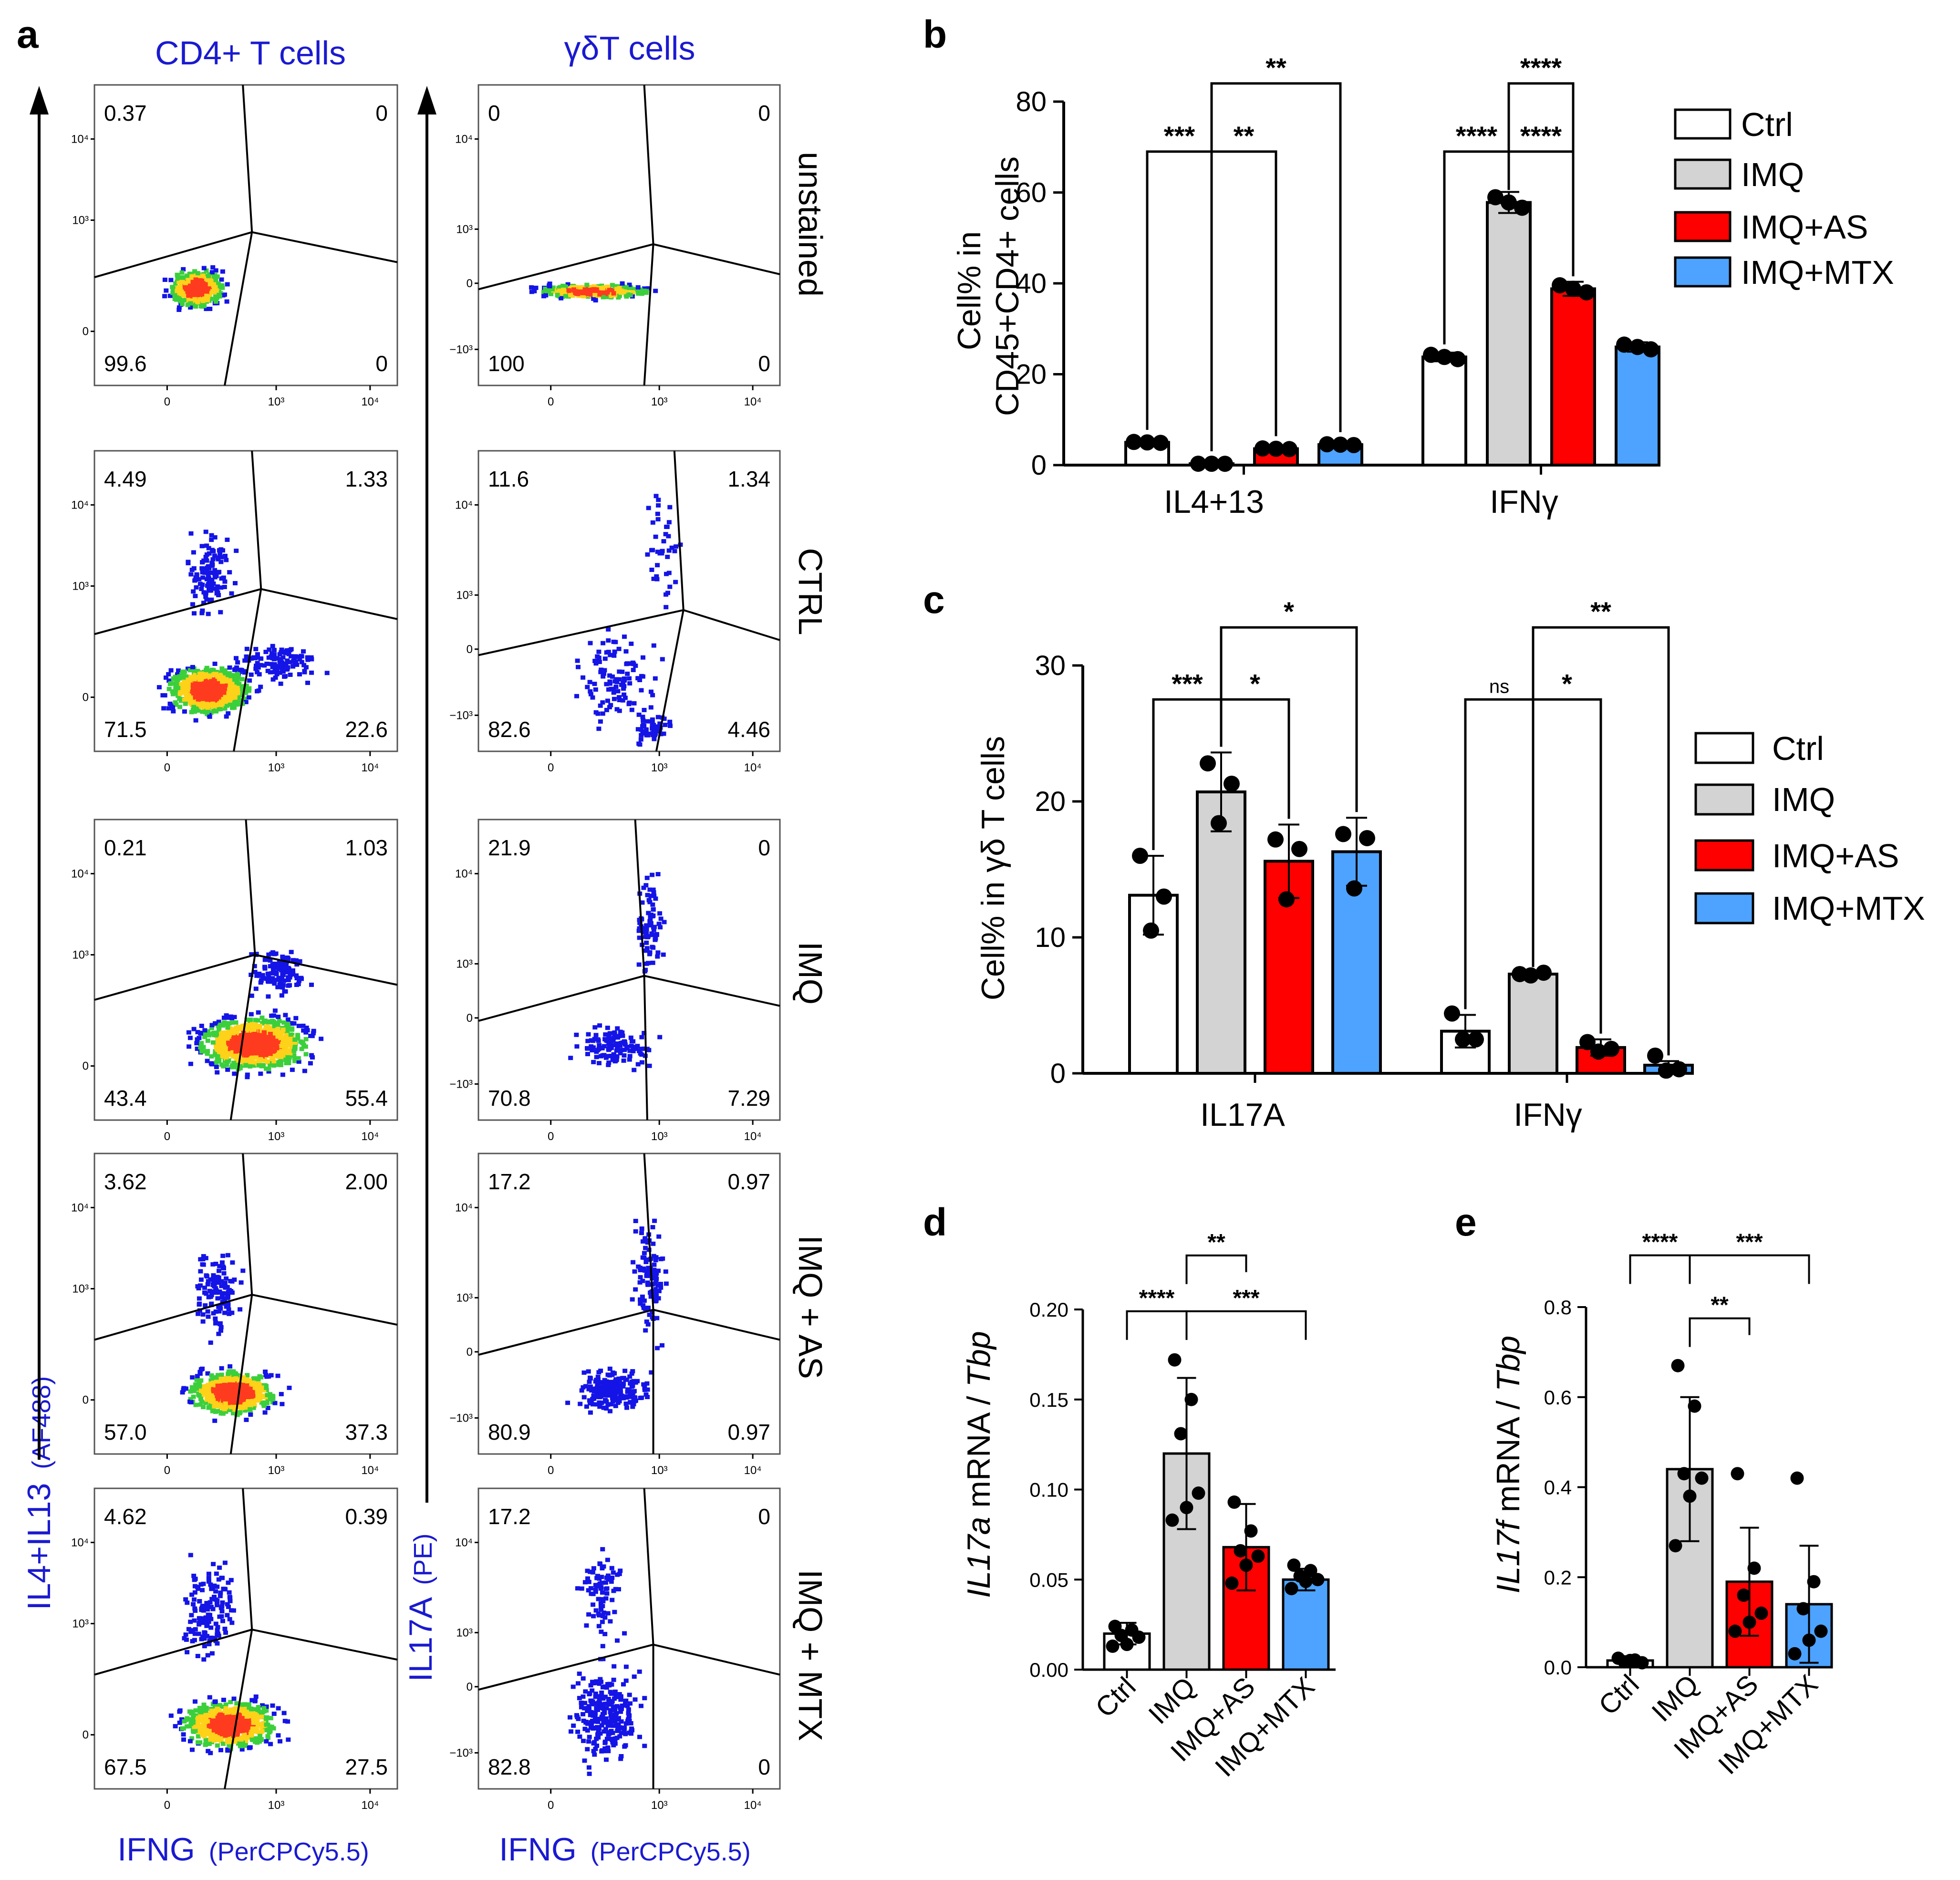  I want to click on quadrant-value-ur: 1.33, so click(366, 479).